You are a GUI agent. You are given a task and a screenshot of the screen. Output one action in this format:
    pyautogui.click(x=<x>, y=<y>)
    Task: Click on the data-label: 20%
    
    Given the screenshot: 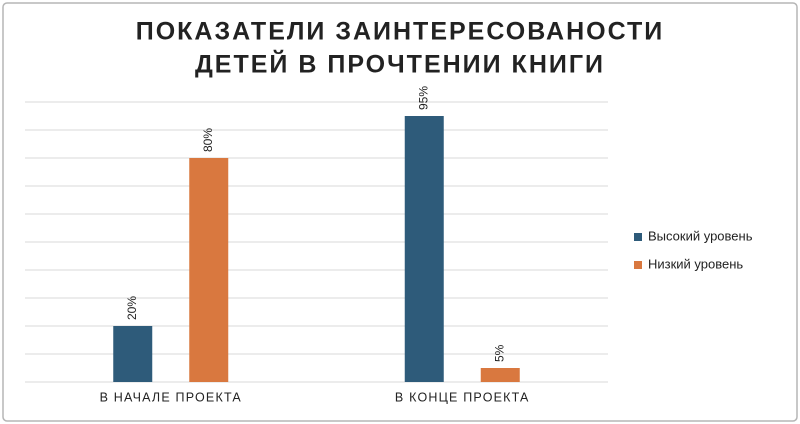 What is the action you would take?
    pyautogui.click(x=132, y=308)
    